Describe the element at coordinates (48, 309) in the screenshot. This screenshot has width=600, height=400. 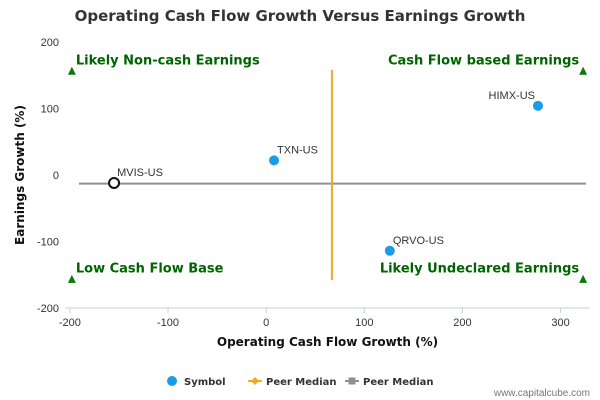
I see `y-tick-label: -200` at that location.